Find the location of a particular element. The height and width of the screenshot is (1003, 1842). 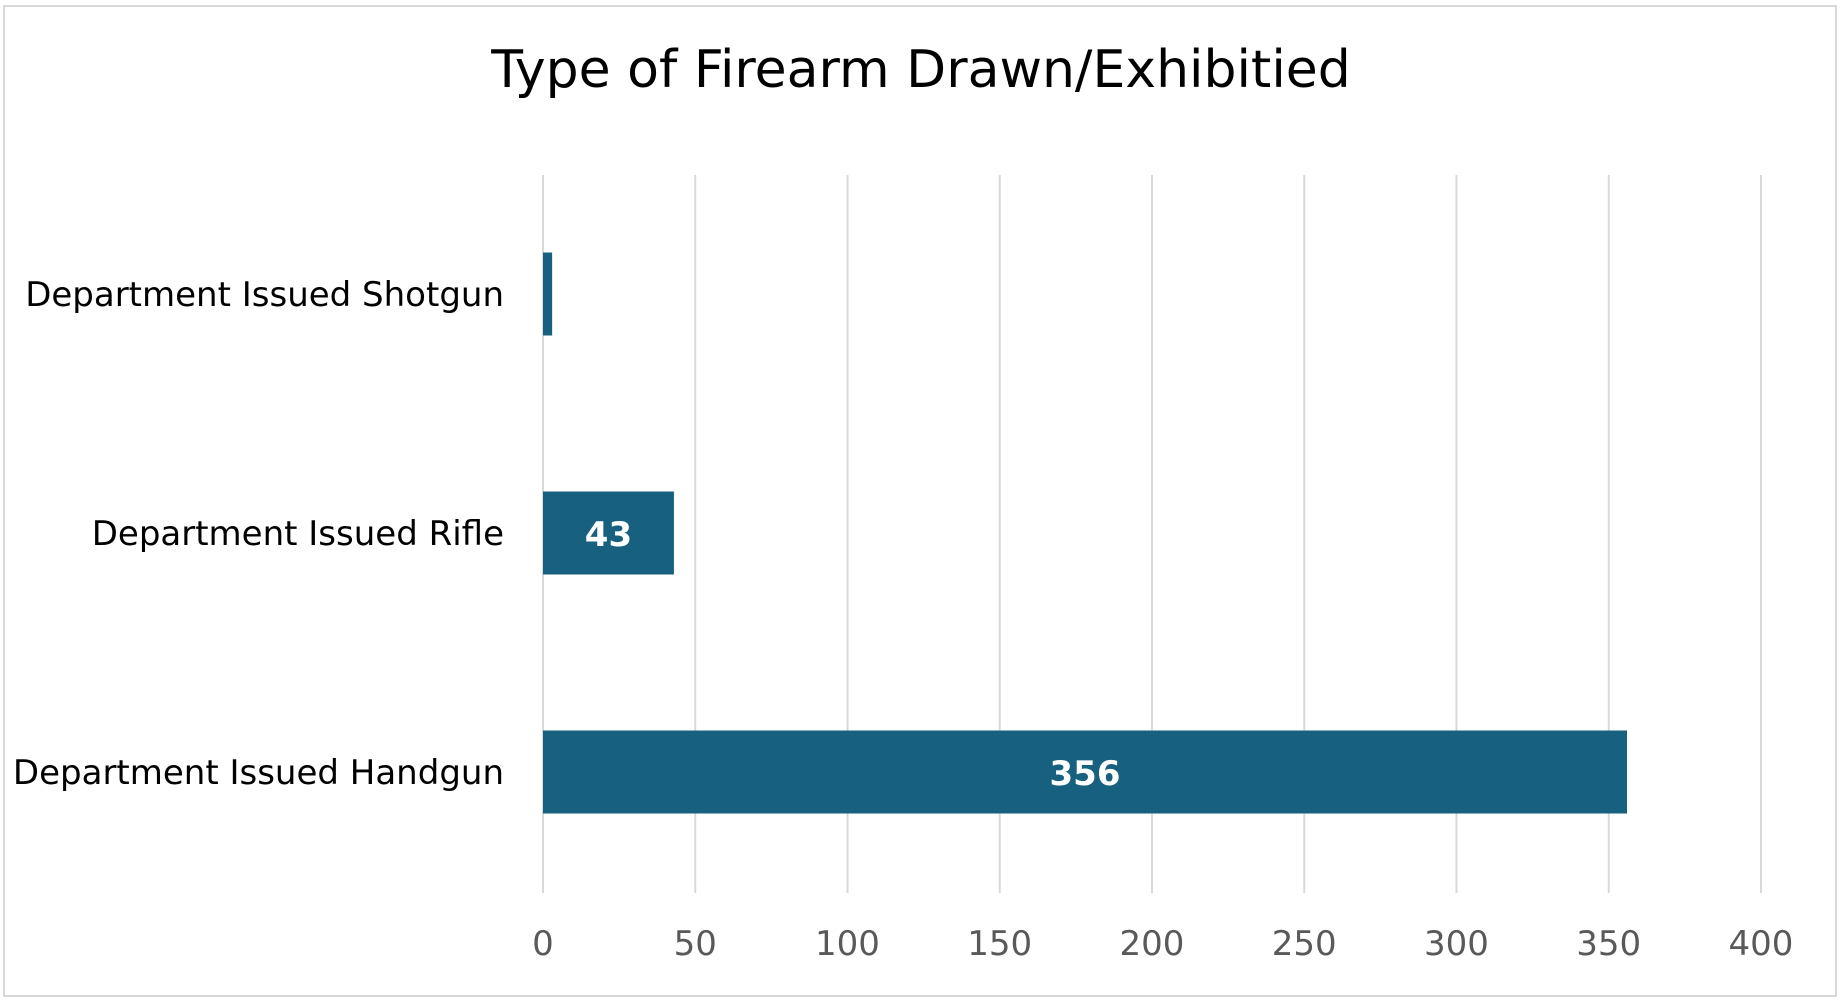

x-tick-label: 50 is located at coordinates (695, 944).